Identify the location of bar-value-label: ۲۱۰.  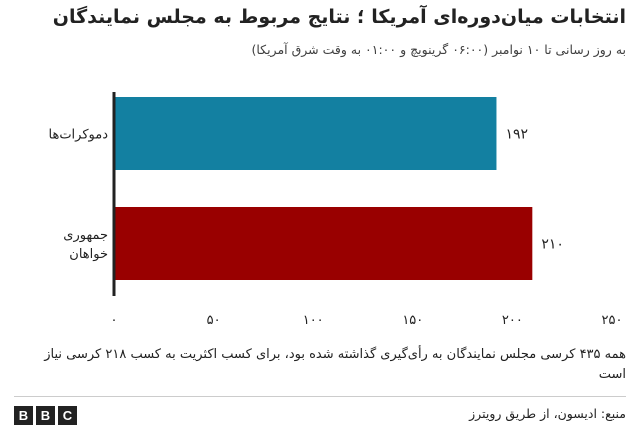
(552, 245).